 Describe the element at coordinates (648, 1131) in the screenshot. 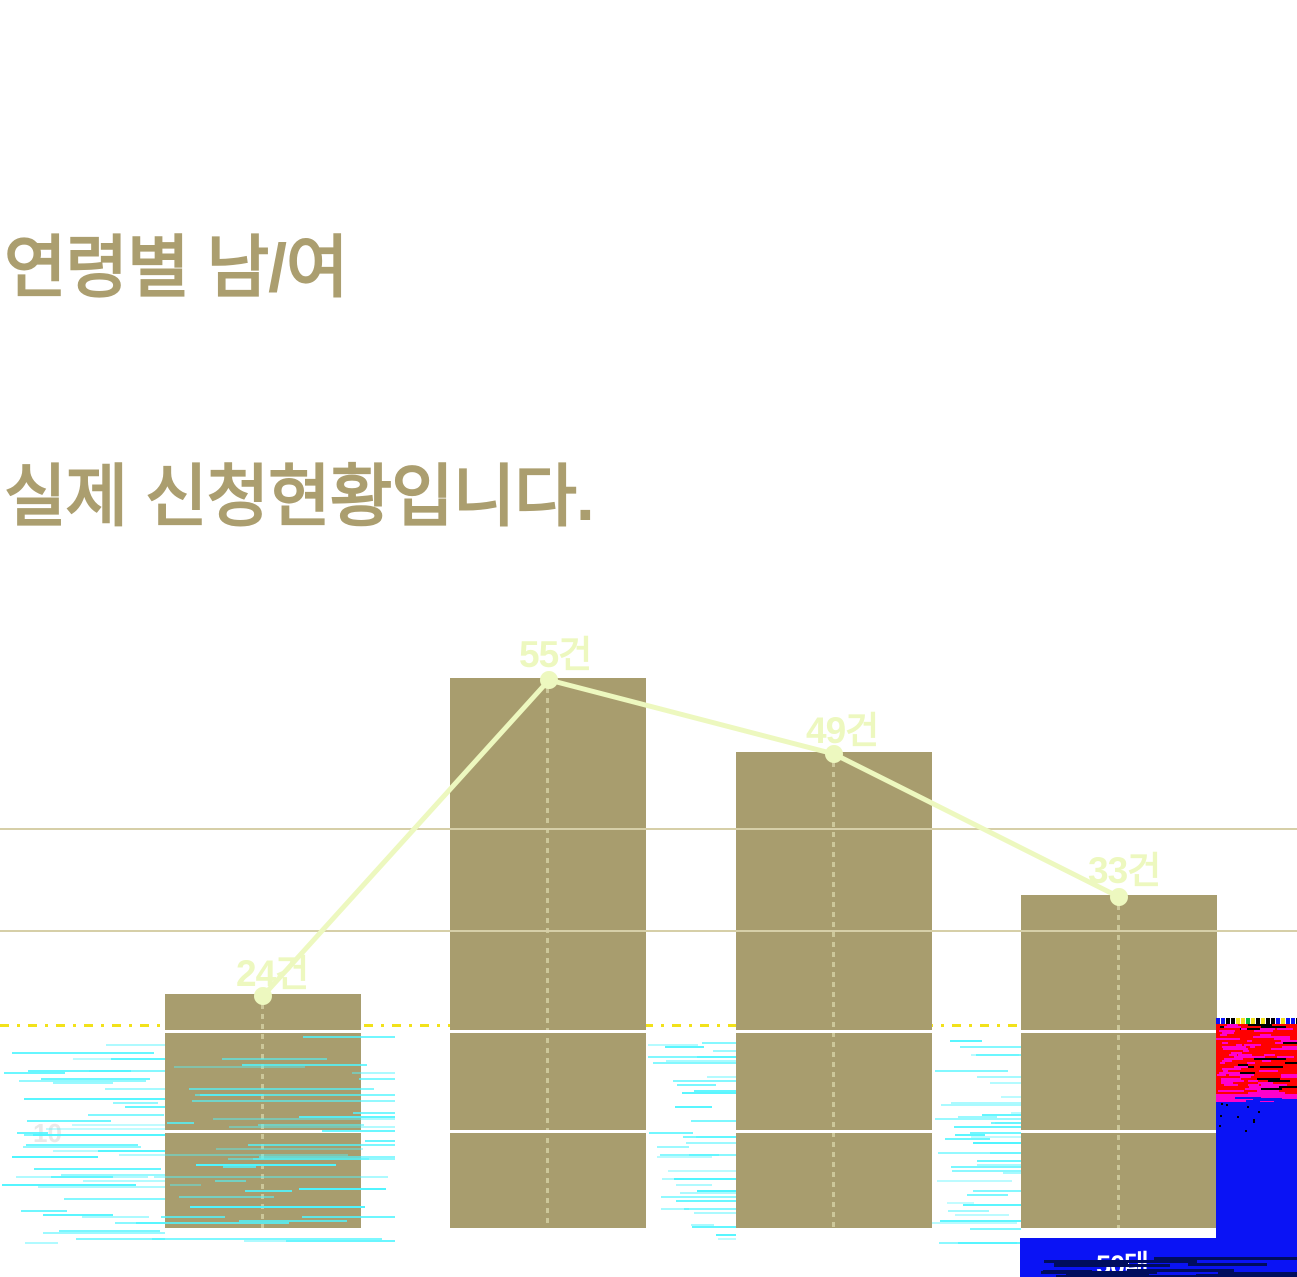

I see `gridline-2-over` at that location.